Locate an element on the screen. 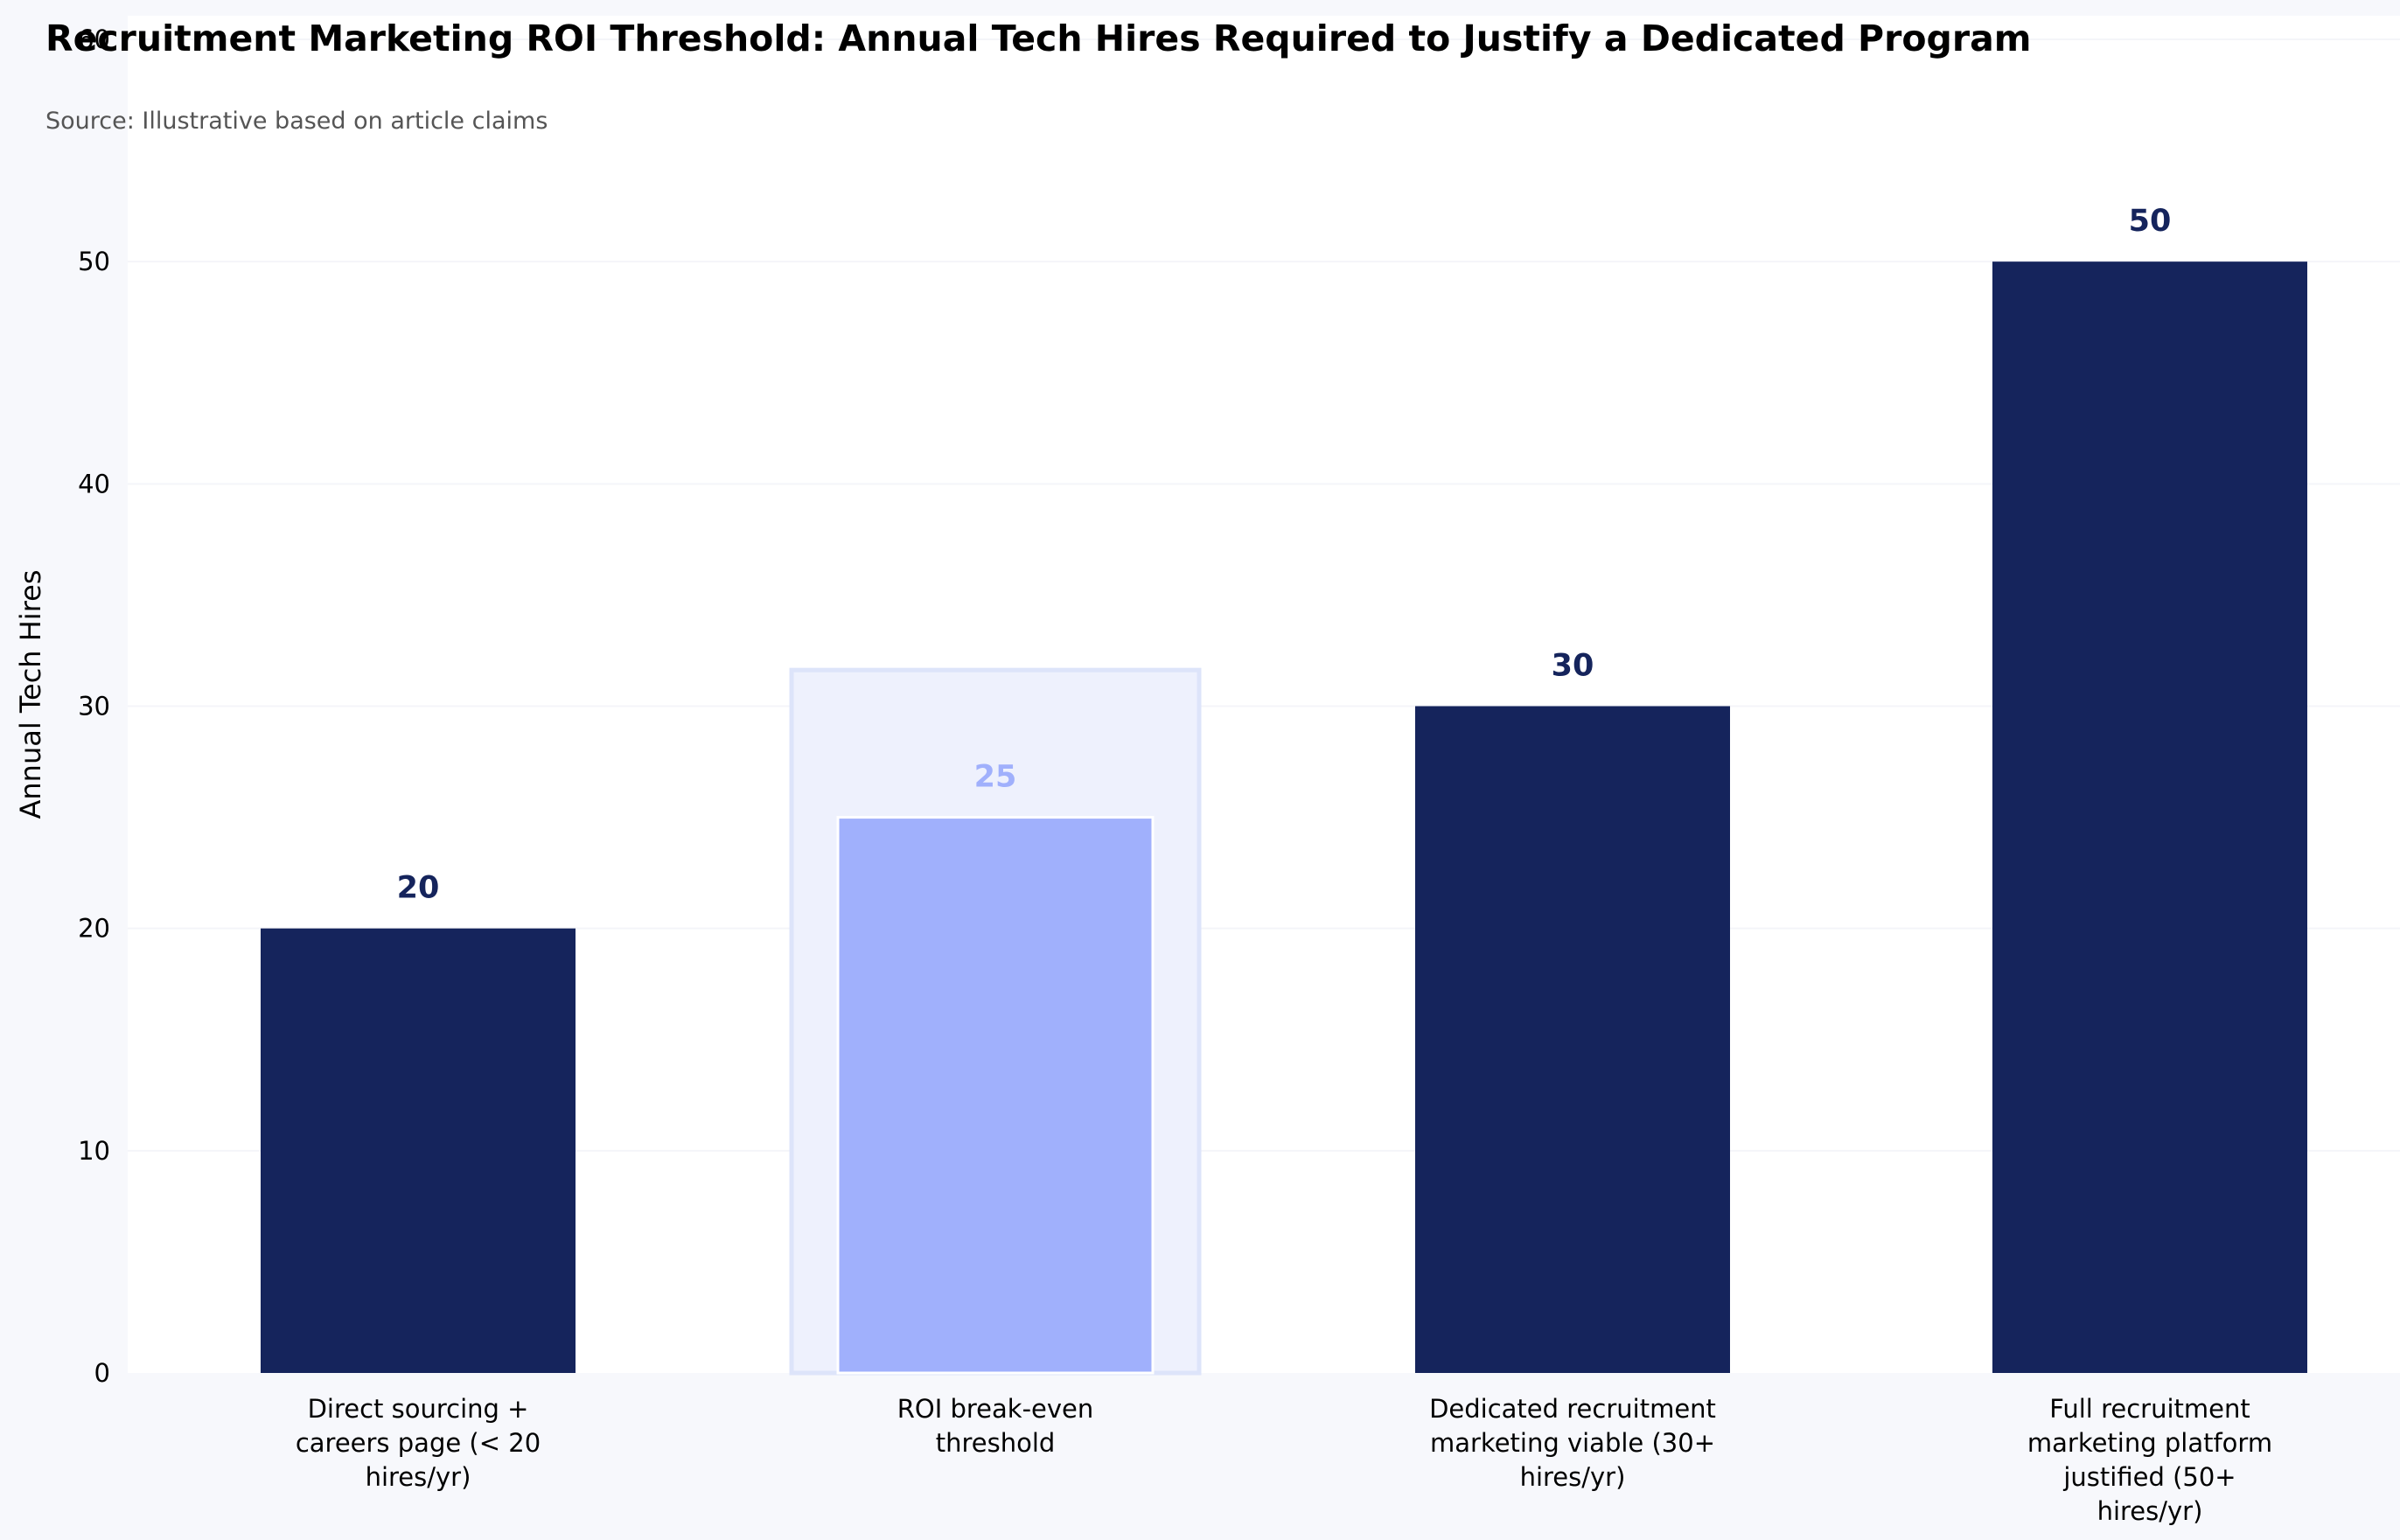 This screenshot has width=2400, height=1540. category-label-line: Direct sourcing + is located at coordinates (418, 1409).